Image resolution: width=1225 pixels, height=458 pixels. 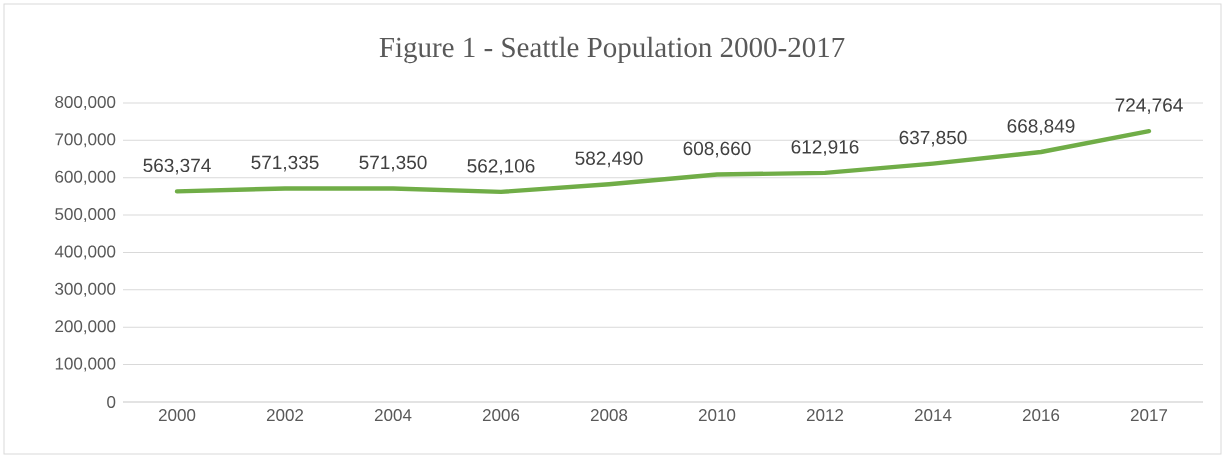 I want to click on x-tick-label: 2002, so click(x=285, y=415).